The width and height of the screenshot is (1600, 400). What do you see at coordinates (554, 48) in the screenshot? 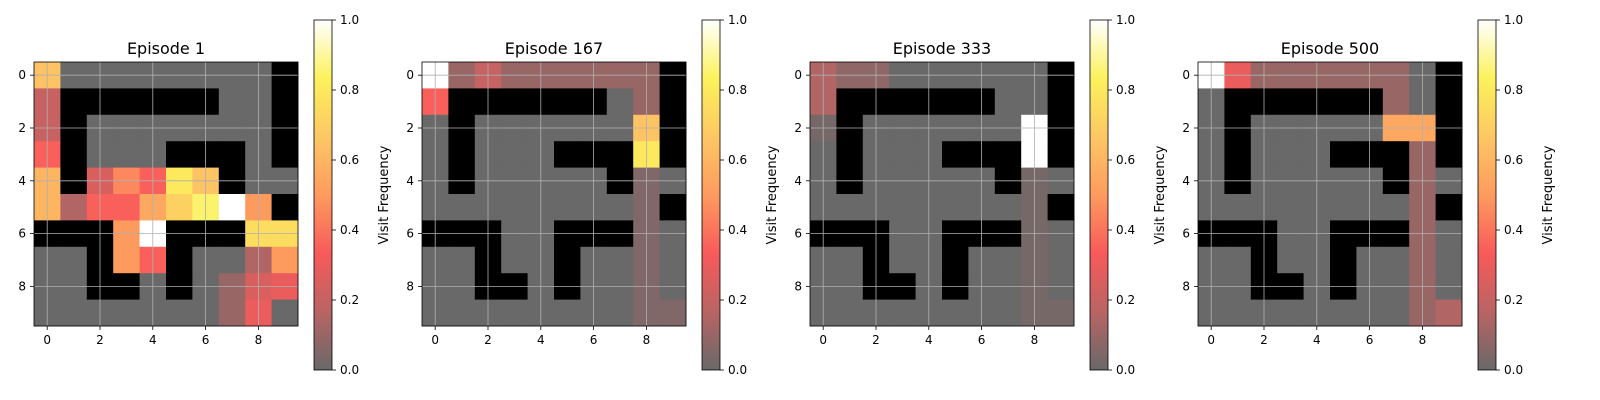
I see `panel-title: Episode 167` at bounding box center [554, 48].